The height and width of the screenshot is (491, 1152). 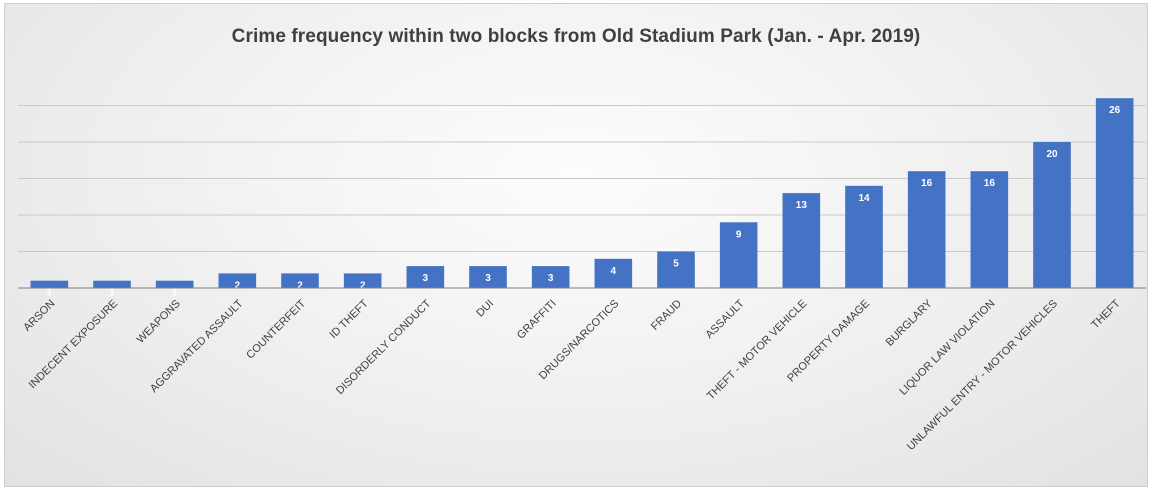 What do you see at coordinates (485, 309) in the screenshot?
I see `category-label: DUI` at bounding box center [485, 309].